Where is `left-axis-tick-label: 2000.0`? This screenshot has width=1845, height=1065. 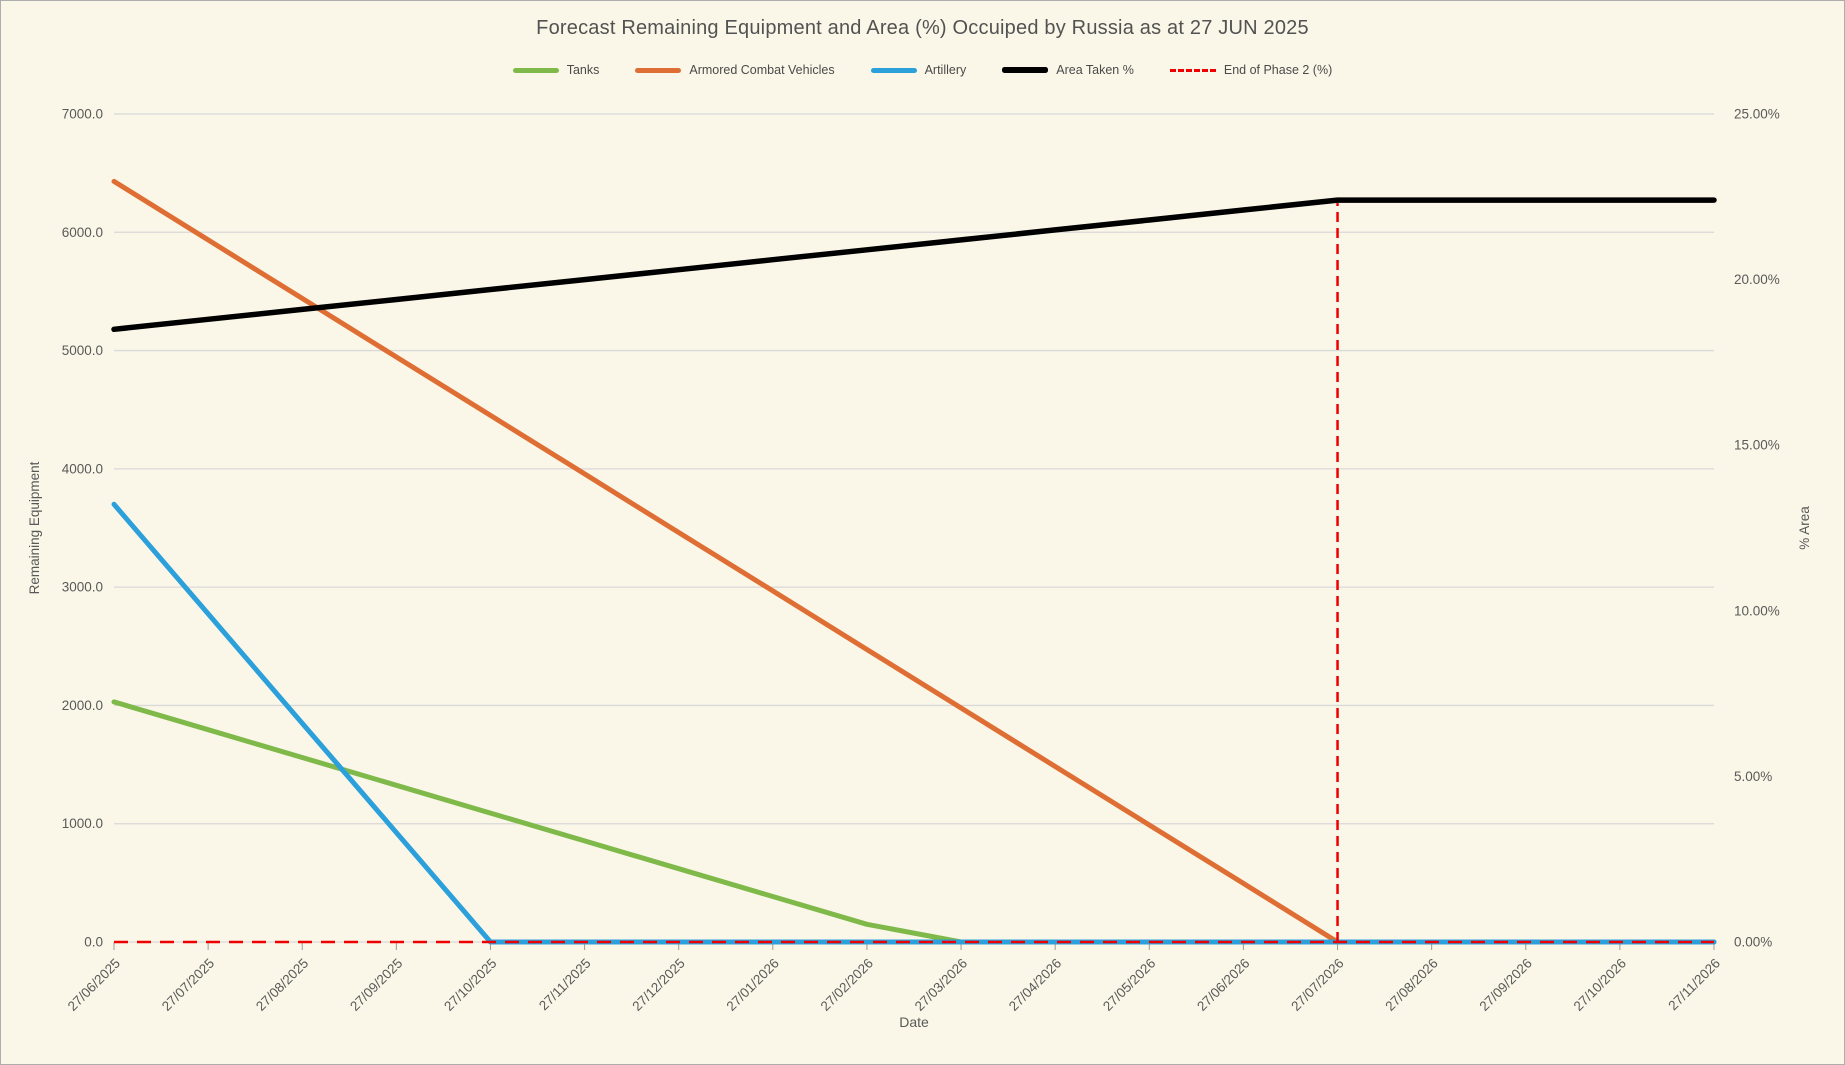 left-axis-tick-label: 2000.0 is located at coordinates (82, 705).